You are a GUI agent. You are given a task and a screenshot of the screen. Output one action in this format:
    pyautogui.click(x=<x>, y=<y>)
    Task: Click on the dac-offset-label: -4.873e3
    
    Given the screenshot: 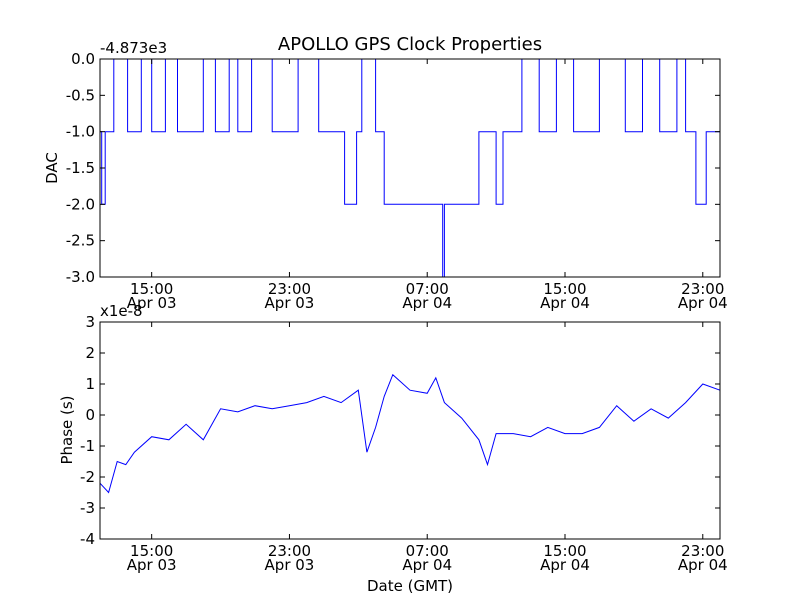 What is the action you would take?
    pyautogui.click(x=133, y=48)
    